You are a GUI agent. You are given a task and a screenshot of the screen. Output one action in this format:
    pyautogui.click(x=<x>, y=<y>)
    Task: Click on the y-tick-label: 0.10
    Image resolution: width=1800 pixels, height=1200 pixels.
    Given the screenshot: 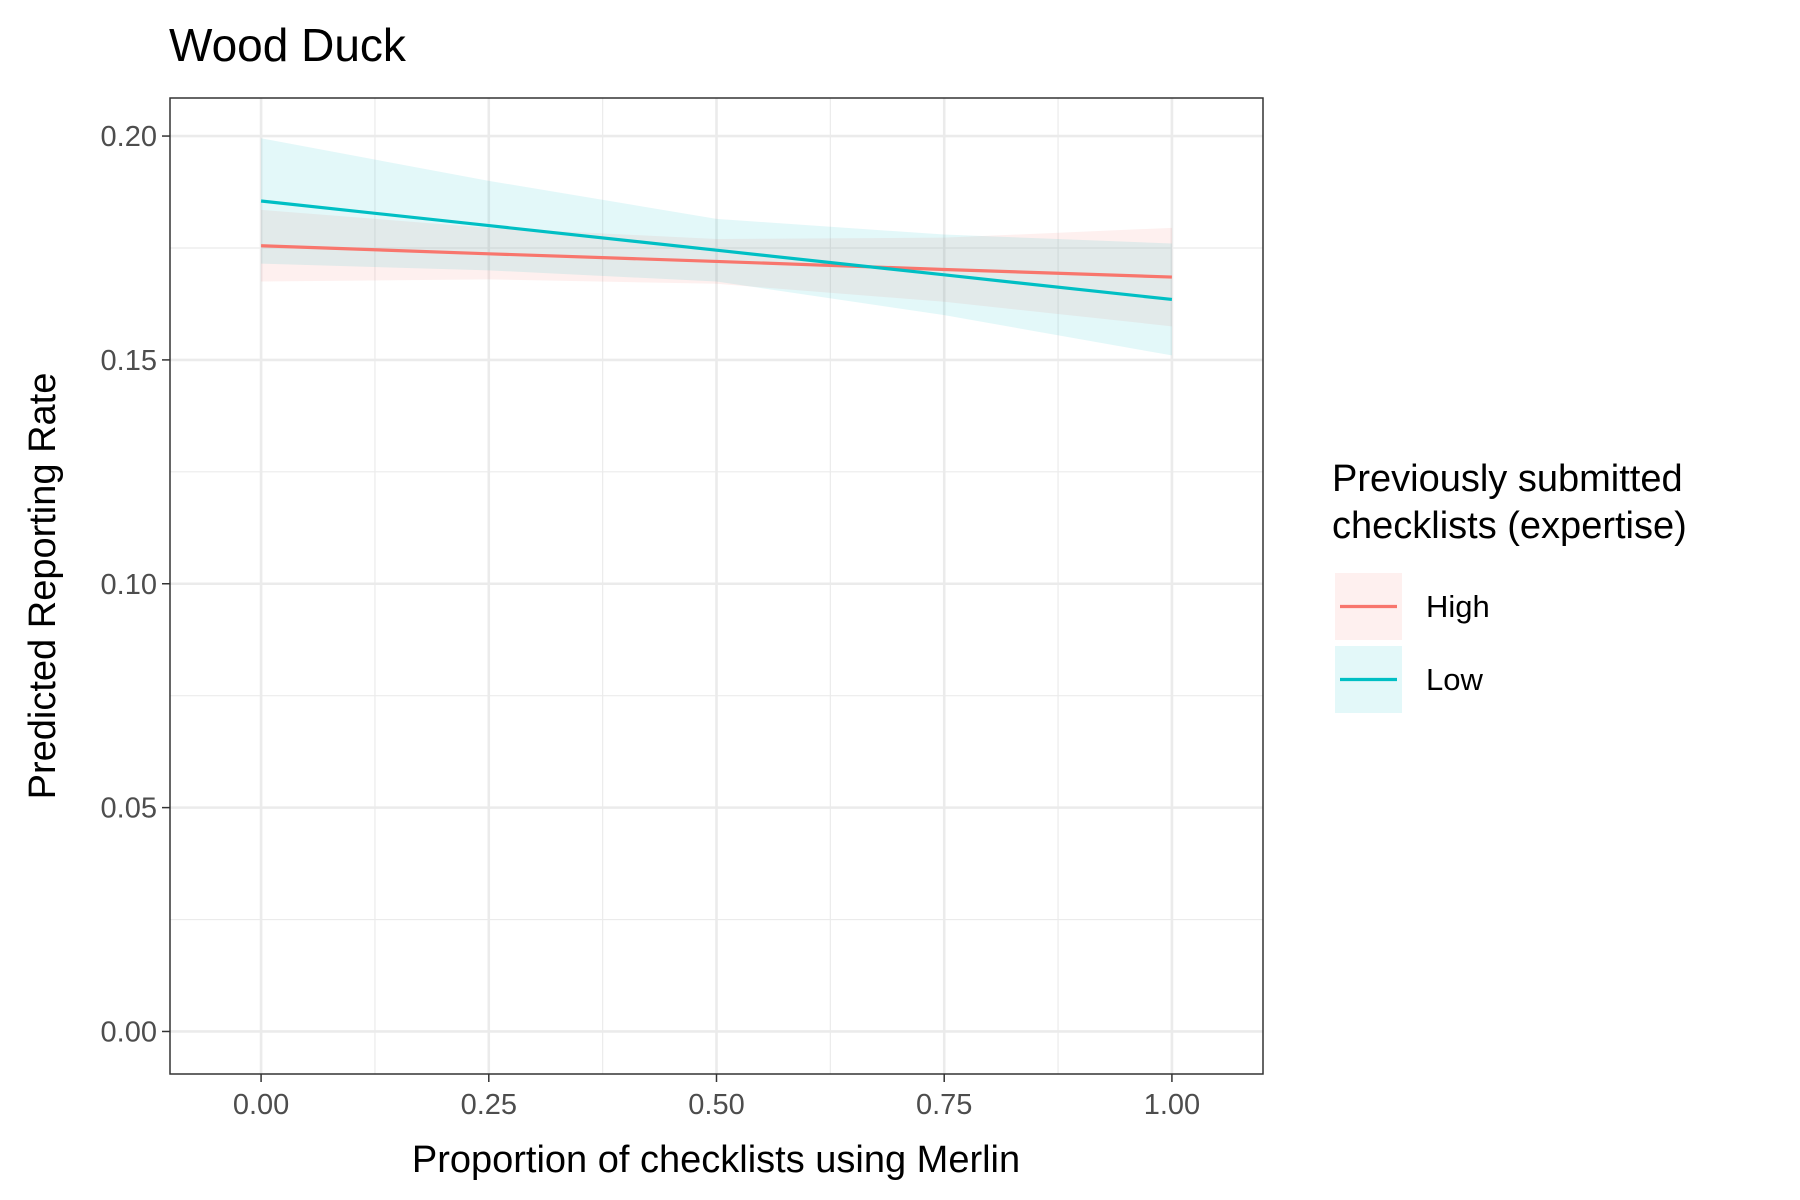 What is the action you would take?
    pyautogui.click(x=129, y=585)
    